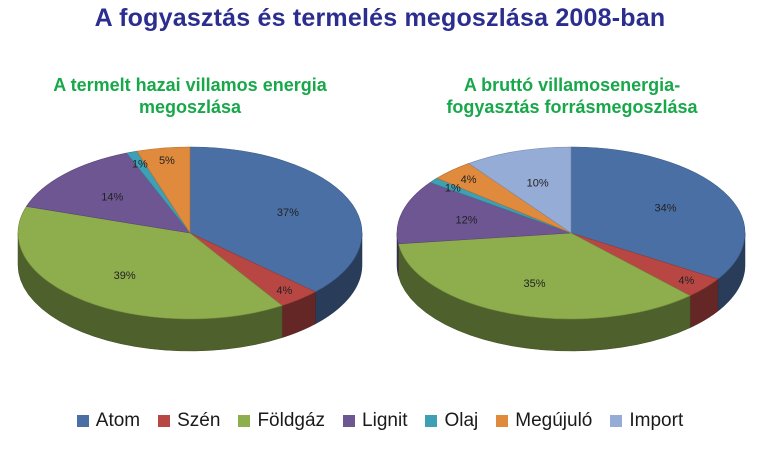 This screenshot has width=760, height=451. I want to click on data-label-atom: 37%, so click(288, 213).